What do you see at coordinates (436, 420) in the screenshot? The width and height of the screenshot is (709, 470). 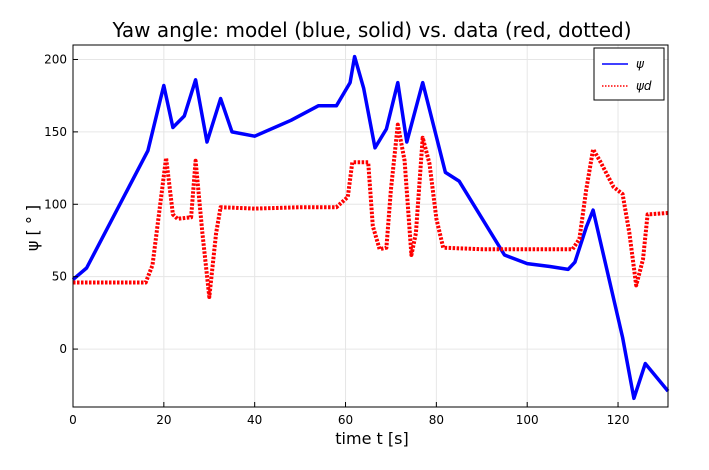 I see `x-tick-label: 80` at bounding box center [436, 420].